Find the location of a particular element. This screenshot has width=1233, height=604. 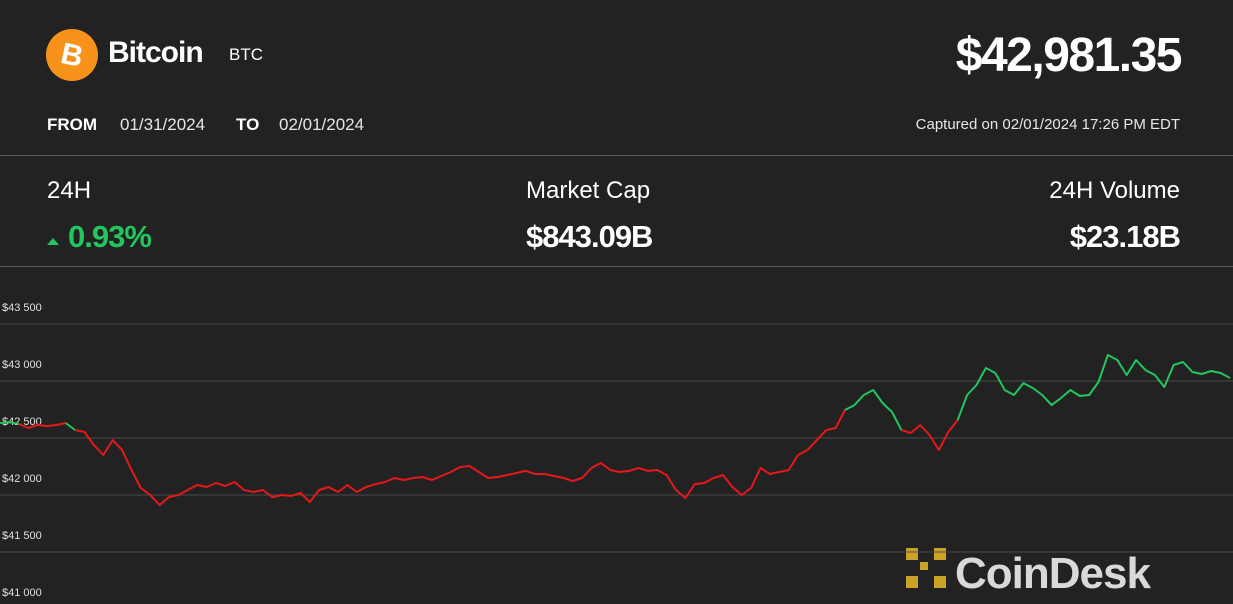

stat-value: 0.93% is located at coordinates (110, 236).